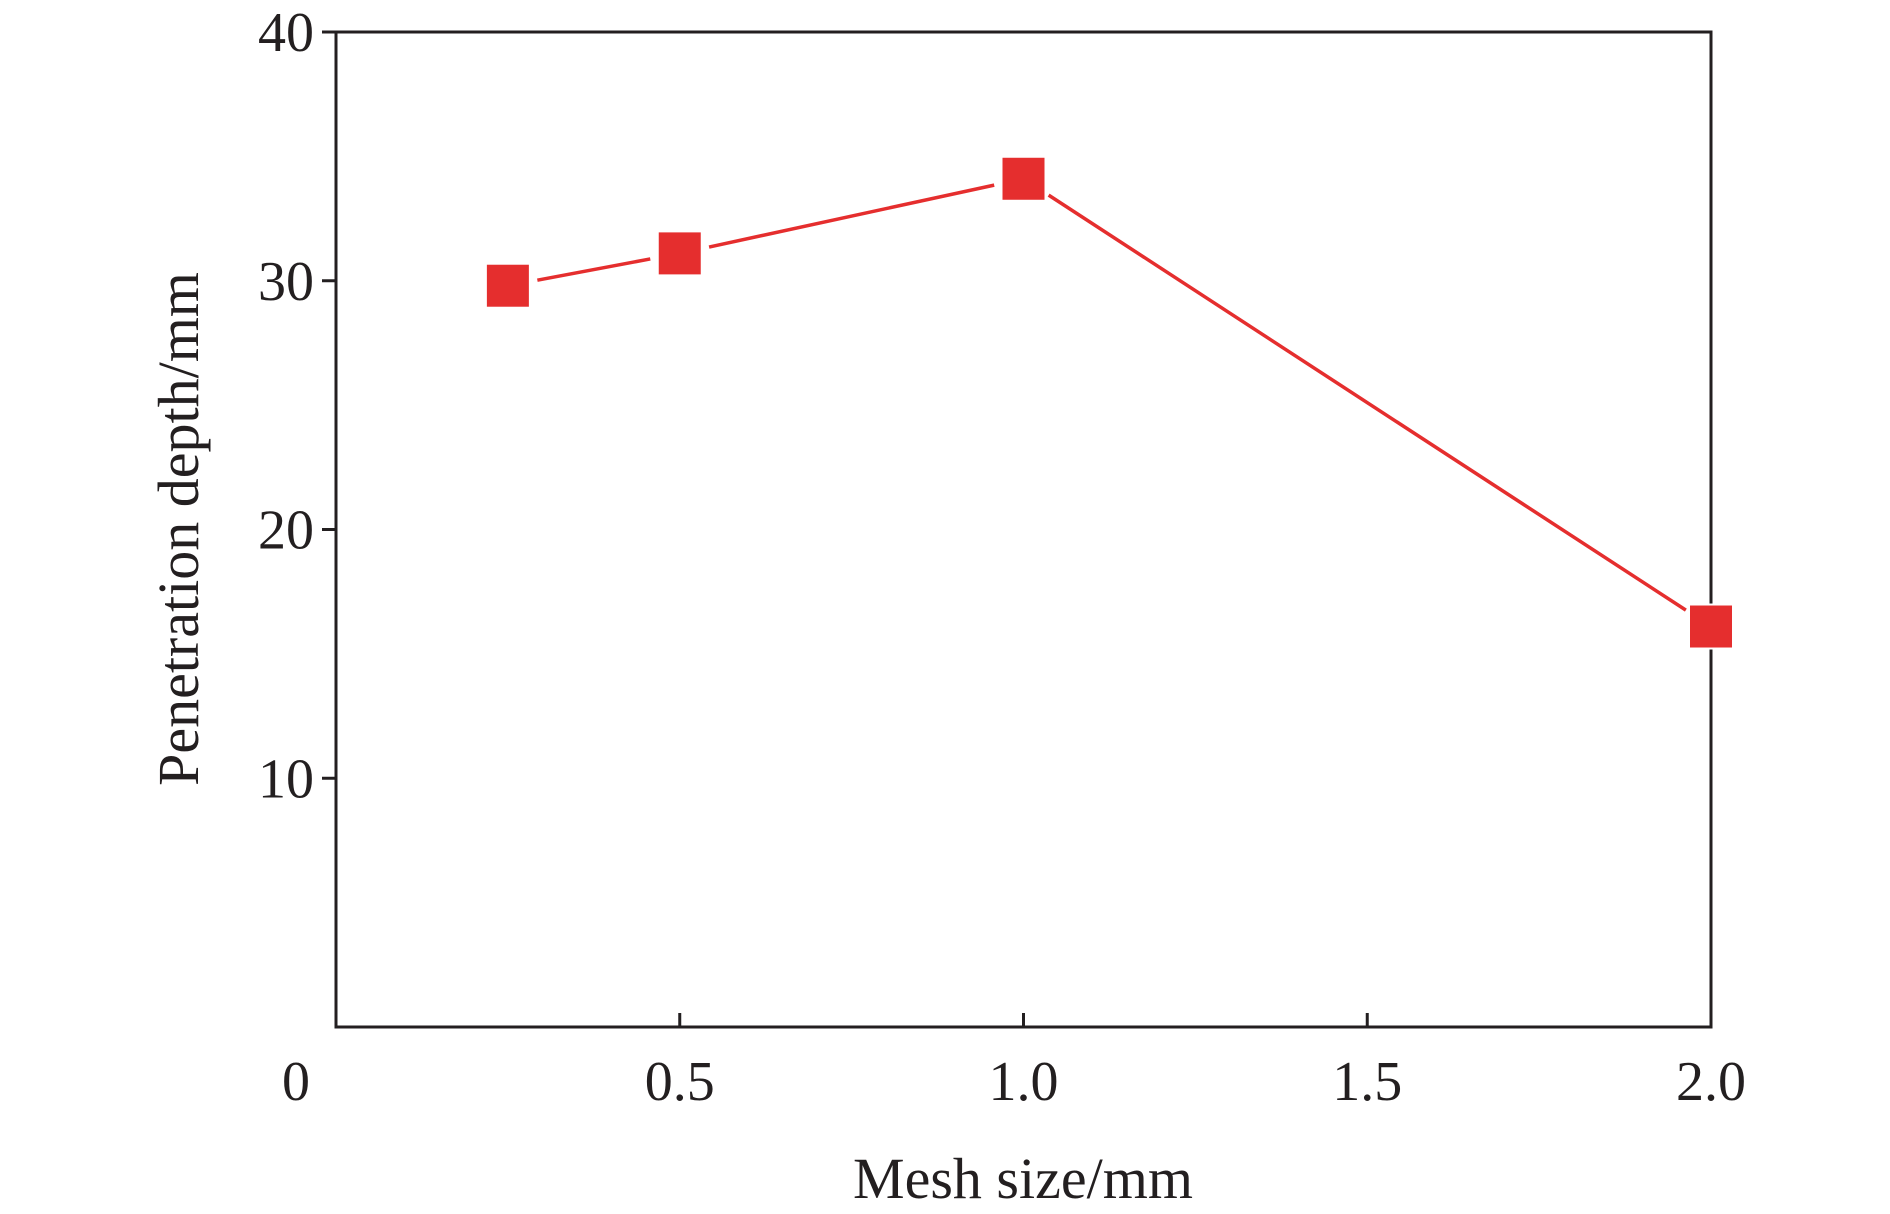  I want to click on origin-label: 0, so click(296, 1082).